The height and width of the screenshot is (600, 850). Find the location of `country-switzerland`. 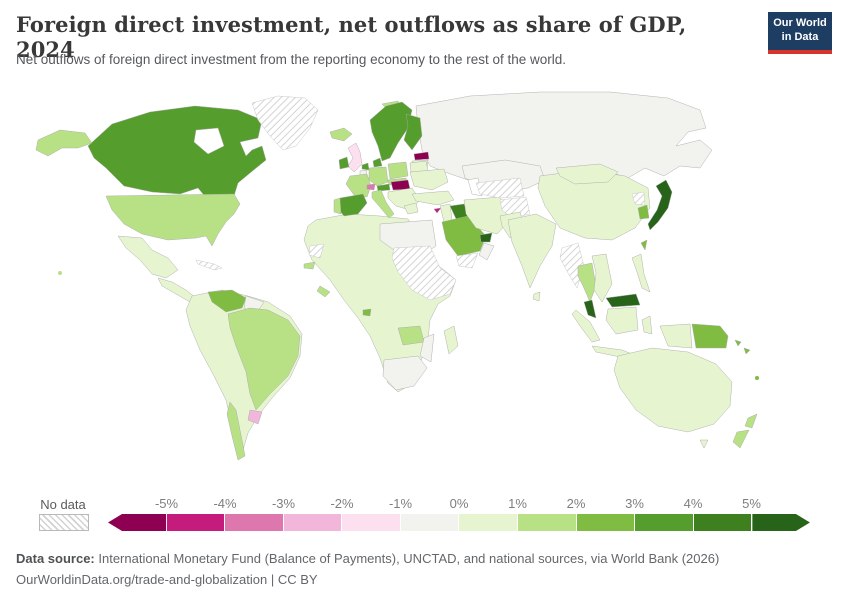

country-switzerland is located at coordinates (371, 187).